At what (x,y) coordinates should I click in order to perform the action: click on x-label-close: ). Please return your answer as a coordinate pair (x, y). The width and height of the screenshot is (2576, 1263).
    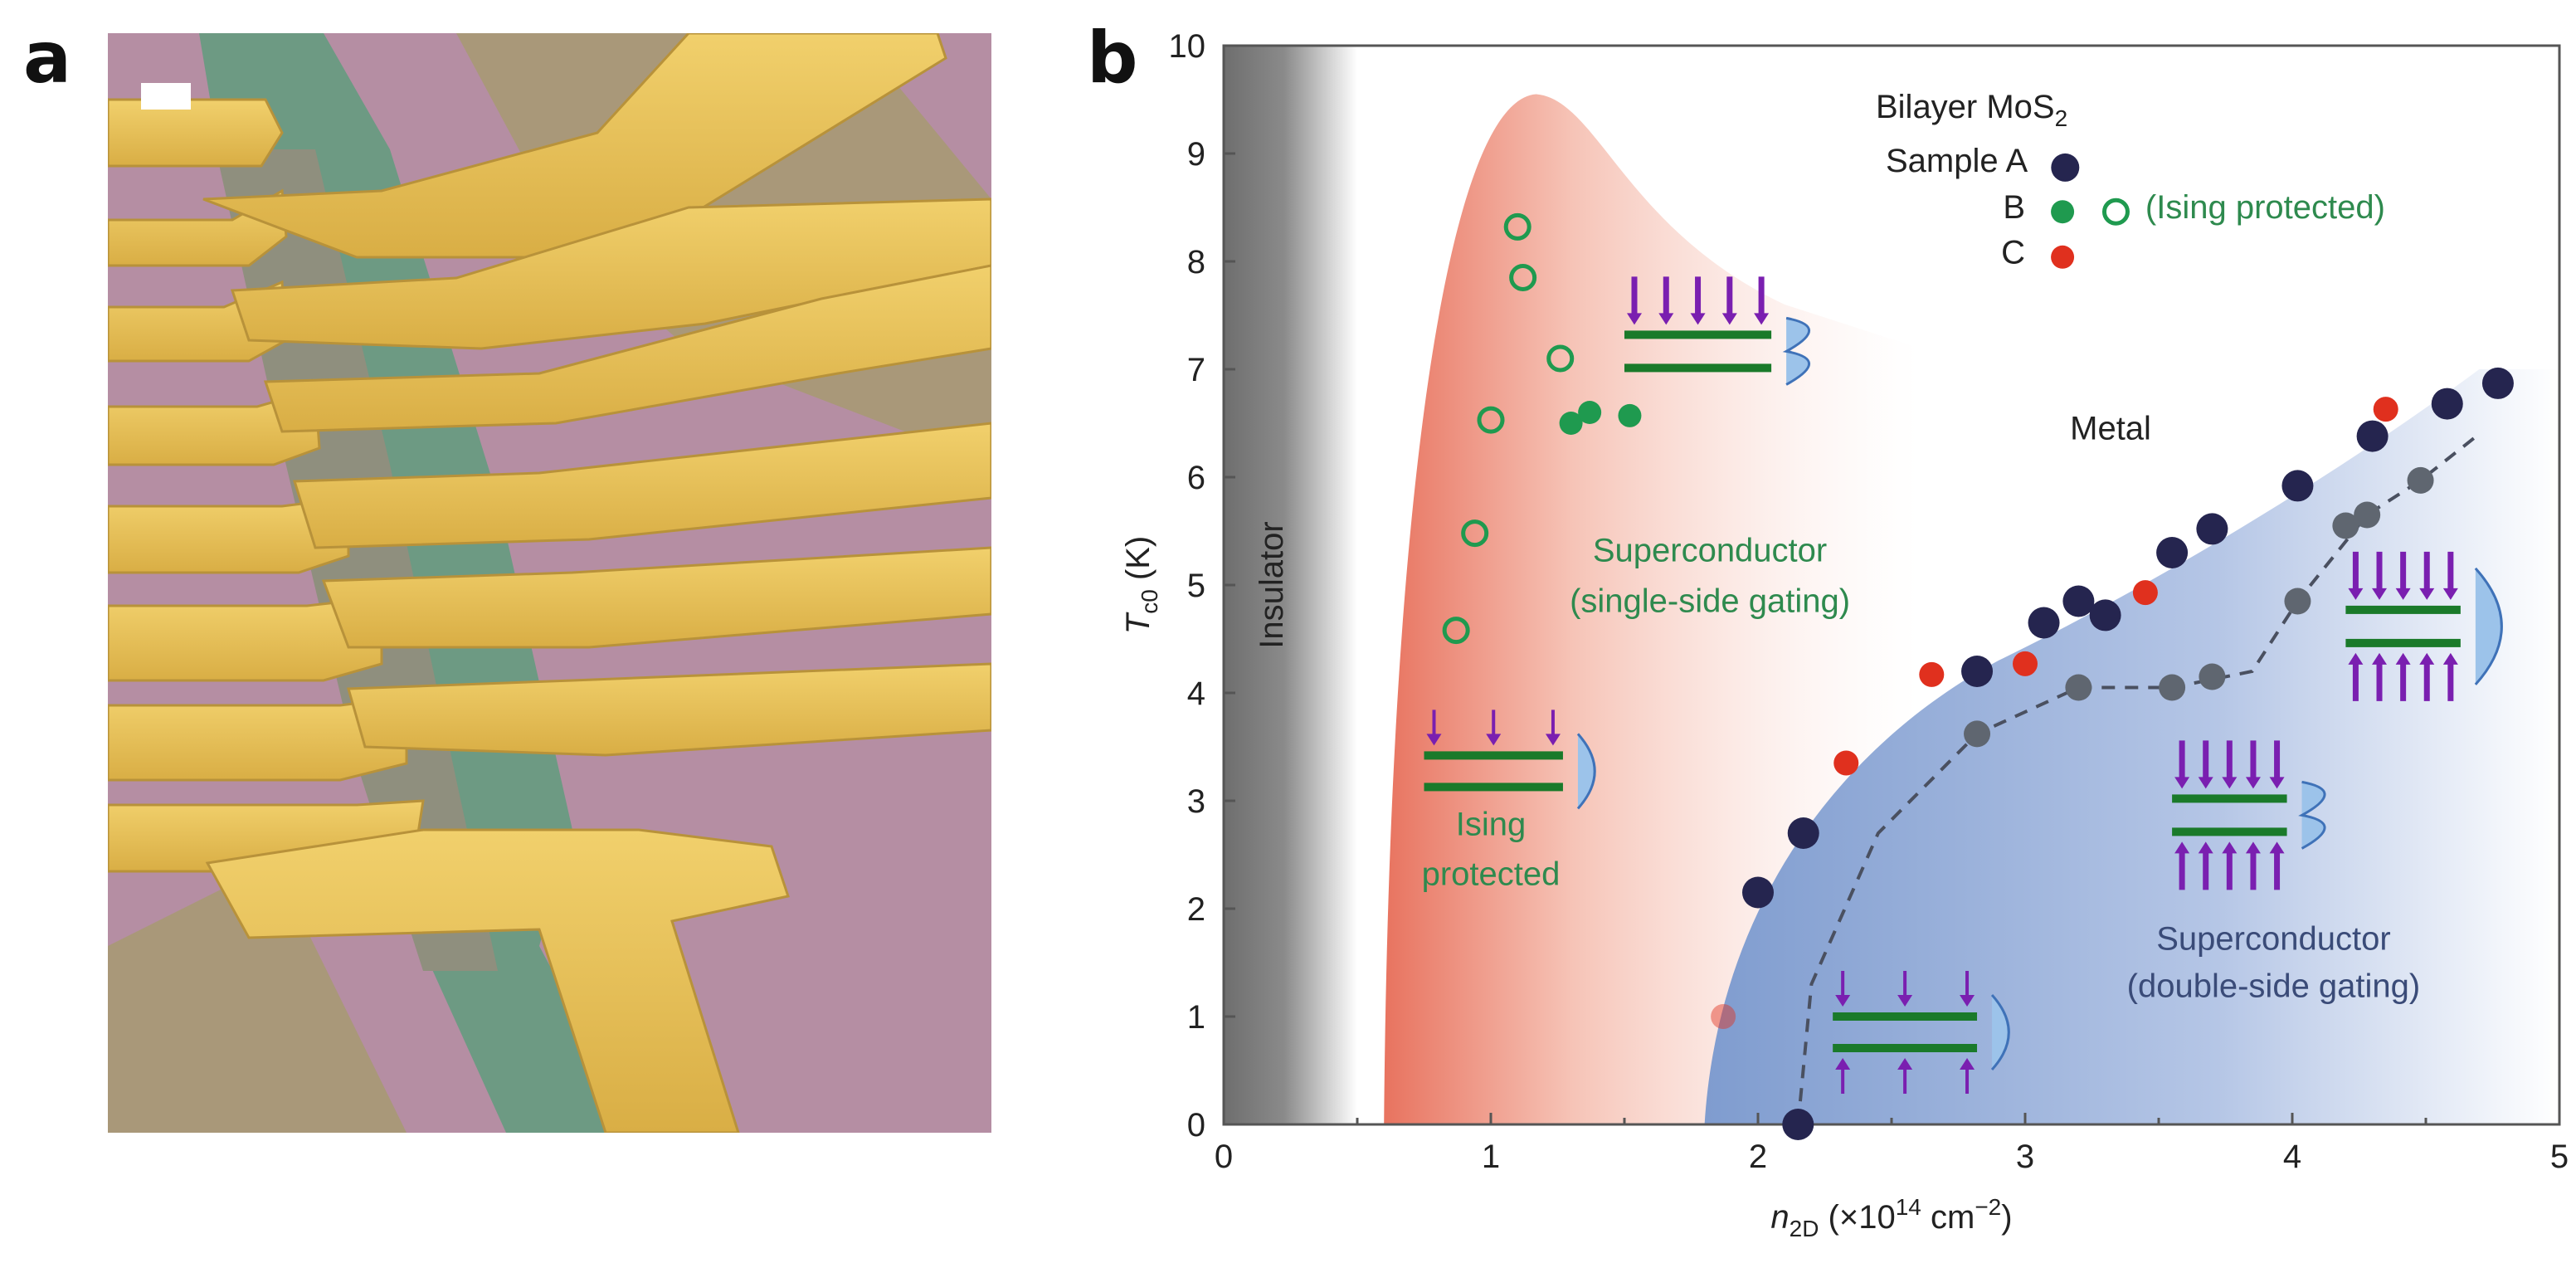
    Looking at the image, I should click on (2006, 1217).